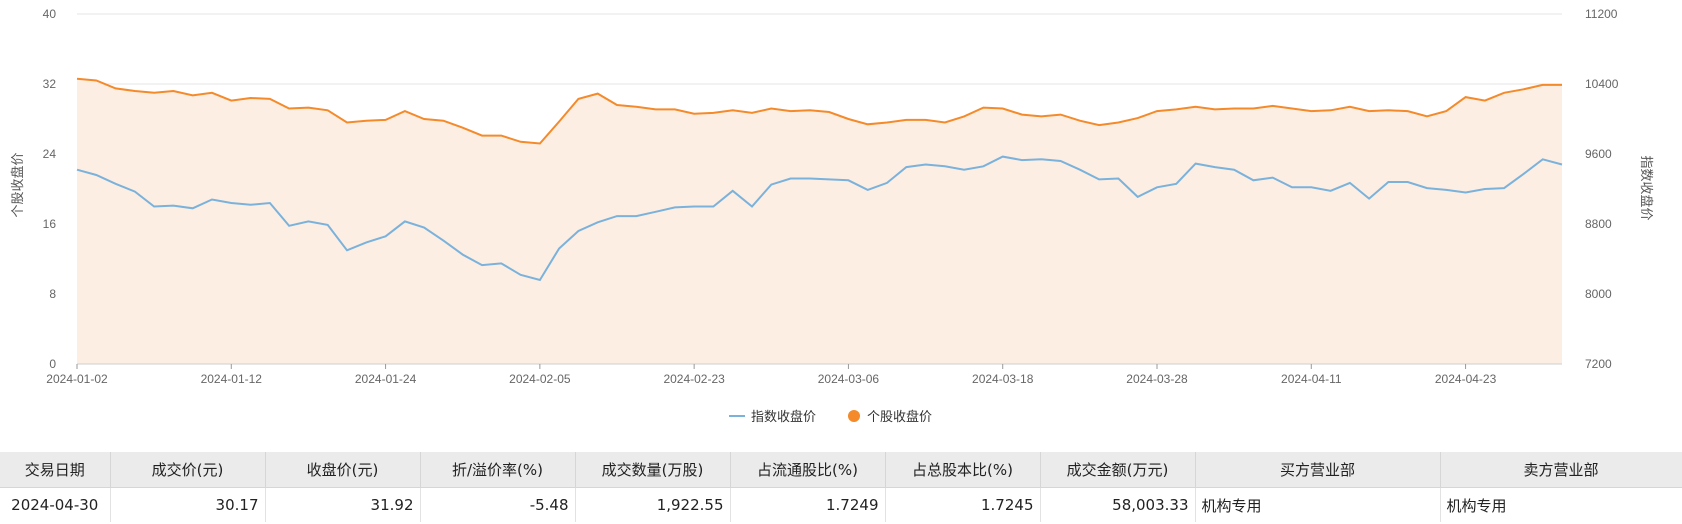 This screenshot has width=1682, height=524. What do you see at coordinates (55, 470) in the screenshot?
I see `header-trade-date: 交易日期` at bounding box center [55, 470].